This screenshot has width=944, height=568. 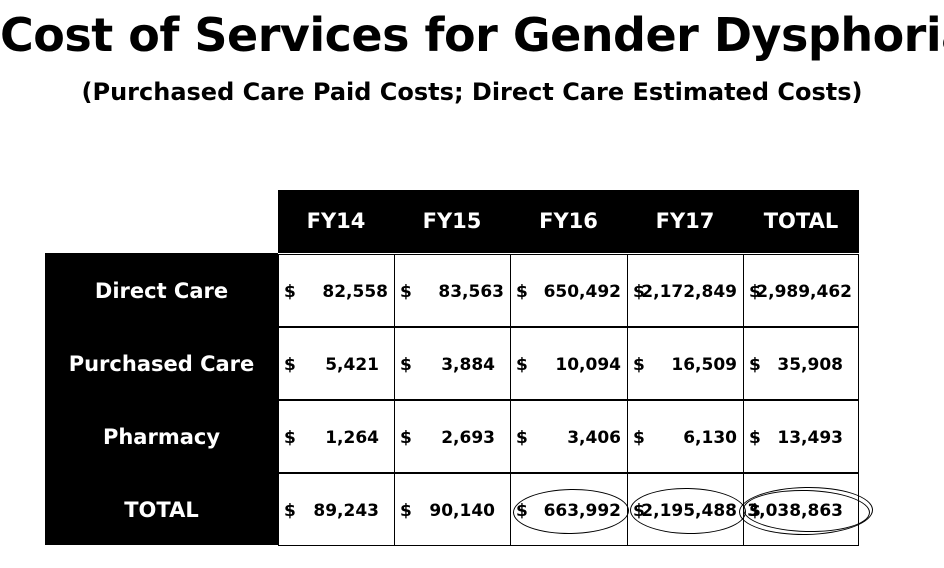 What do you see at coordinates (161, 510) in the screenshot?
I see `row-label-total: TOTAL` at bounding box center [161, 510].